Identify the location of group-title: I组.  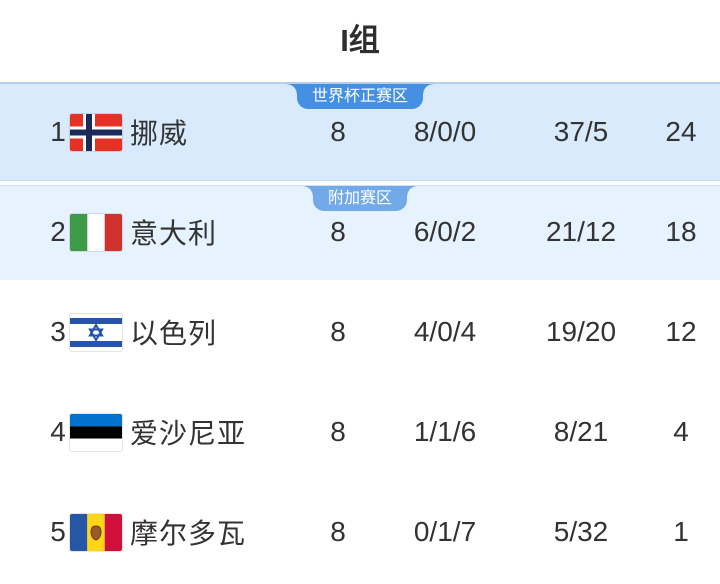
(360, 40).